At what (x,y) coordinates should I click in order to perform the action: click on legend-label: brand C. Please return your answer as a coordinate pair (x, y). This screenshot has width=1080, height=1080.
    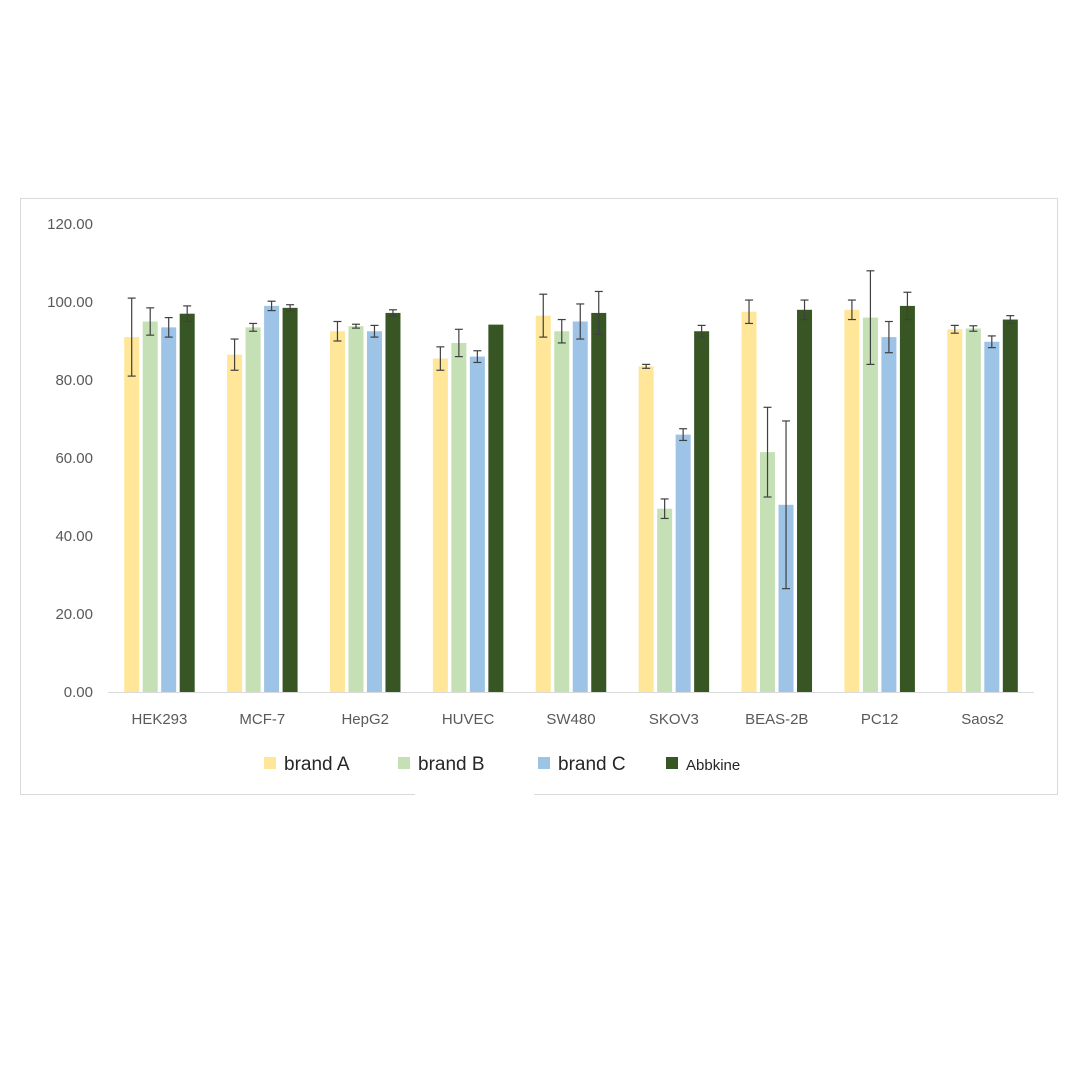
    Looking at the image, I should click on (592, 764).